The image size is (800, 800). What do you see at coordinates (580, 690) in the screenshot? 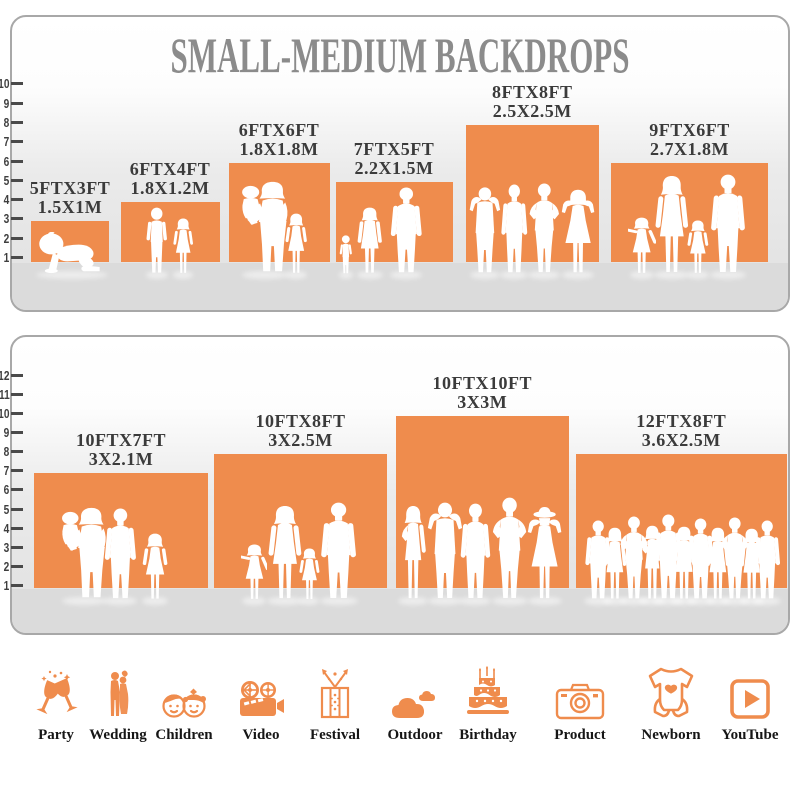
I see `product-icon` at bounding box center [580, 690].